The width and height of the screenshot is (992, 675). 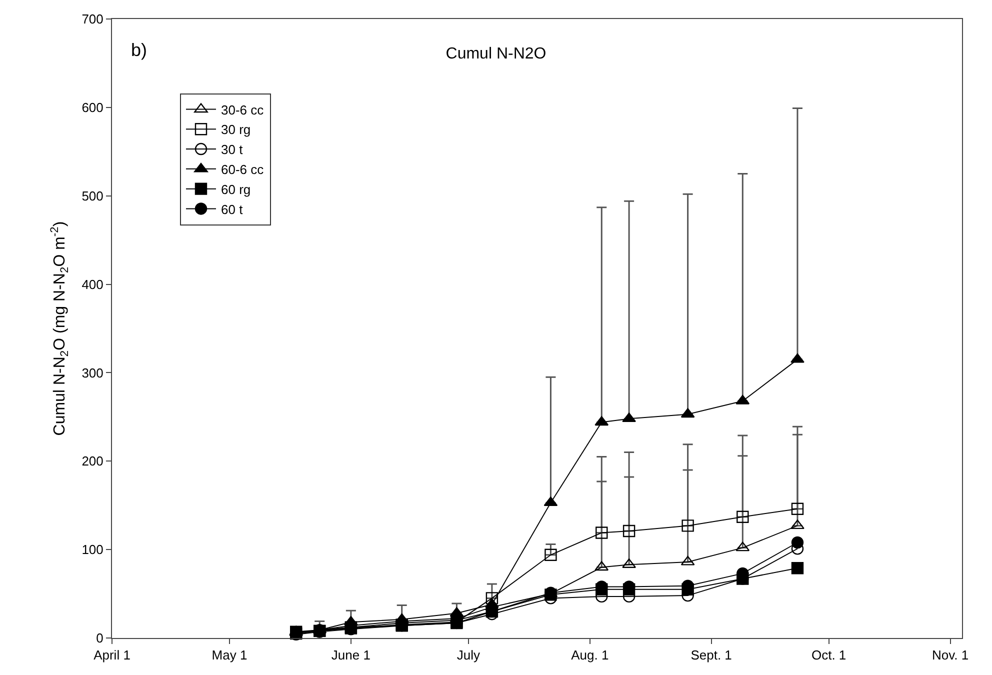 What do you see at coordinates (590, 655) in the screenshot?
I see `x-tick-label: Aug. 1` at bounding box center [590, 655].